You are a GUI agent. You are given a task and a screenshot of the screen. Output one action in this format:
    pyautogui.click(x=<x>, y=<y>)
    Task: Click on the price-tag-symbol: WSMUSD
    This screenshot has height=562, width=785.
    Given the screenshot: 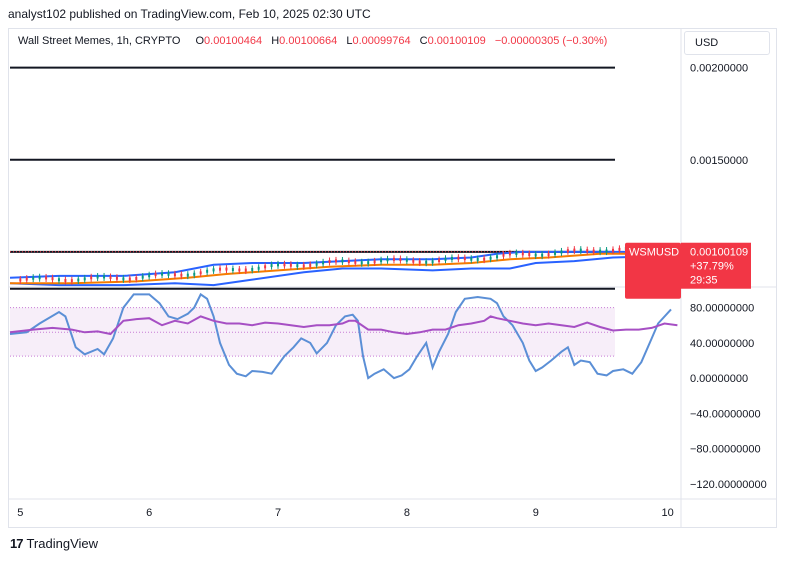 What is the action you would take?
    pyautogui.click(x=654, y=253)
    